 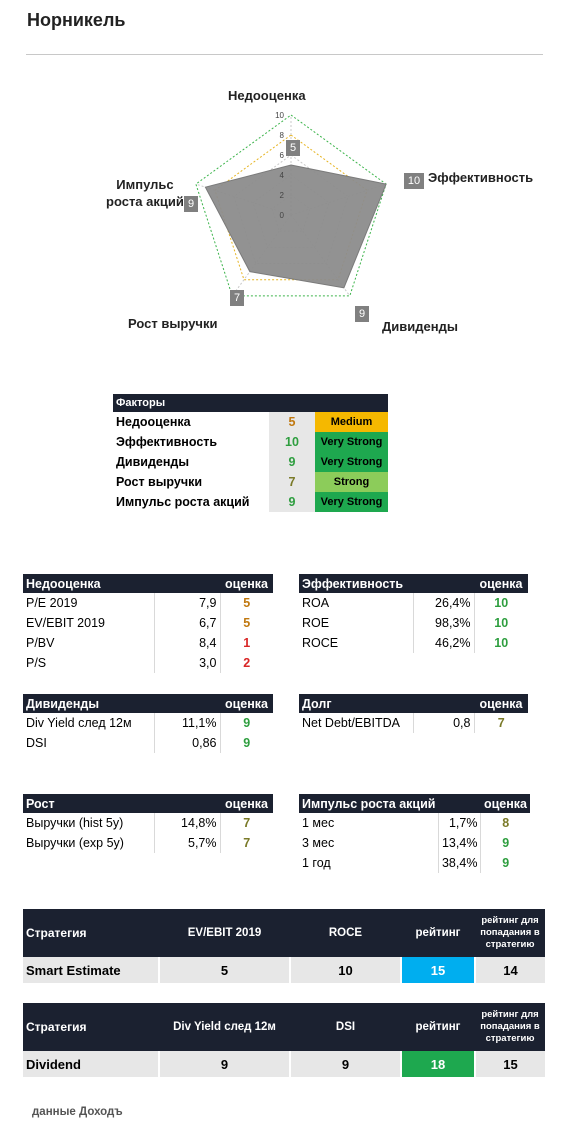 What do you see at coordinates (186, 843) in the screenshot?
I see `metric-value: 5,7%` at bounding box center [186, 843].